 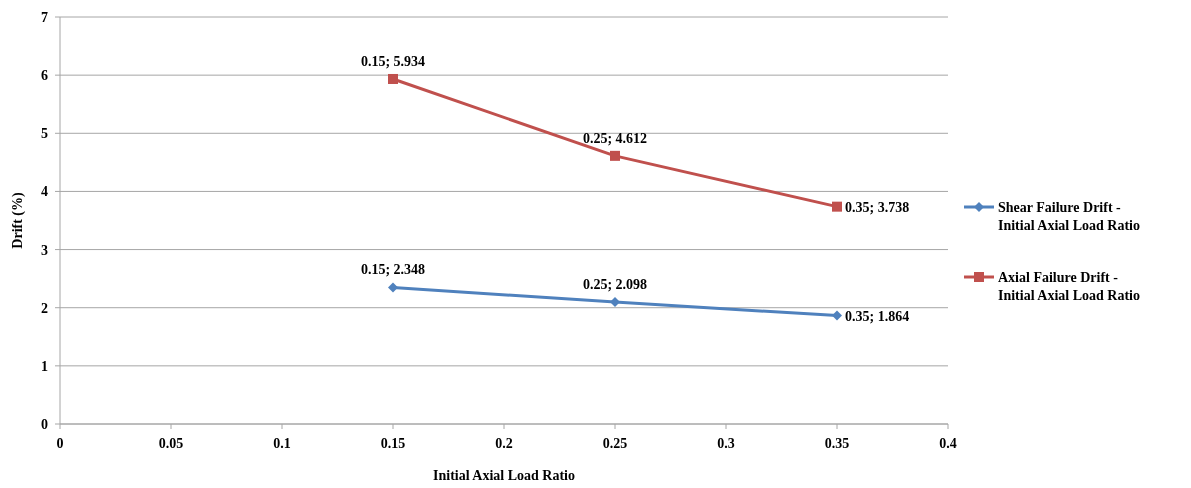 What do you see at coordinates (948, 443) in the screenshot?
I see `x-tick-label: 0.4` at bounding box center [948, 443].